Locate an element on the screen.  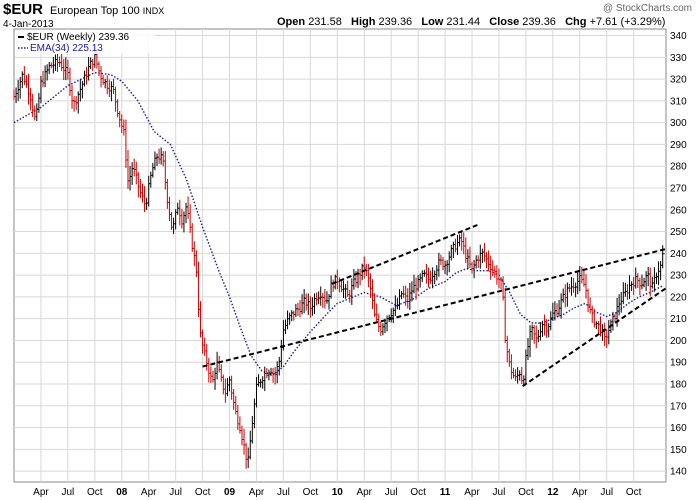
legend-box is located at coordinates (85, 42).